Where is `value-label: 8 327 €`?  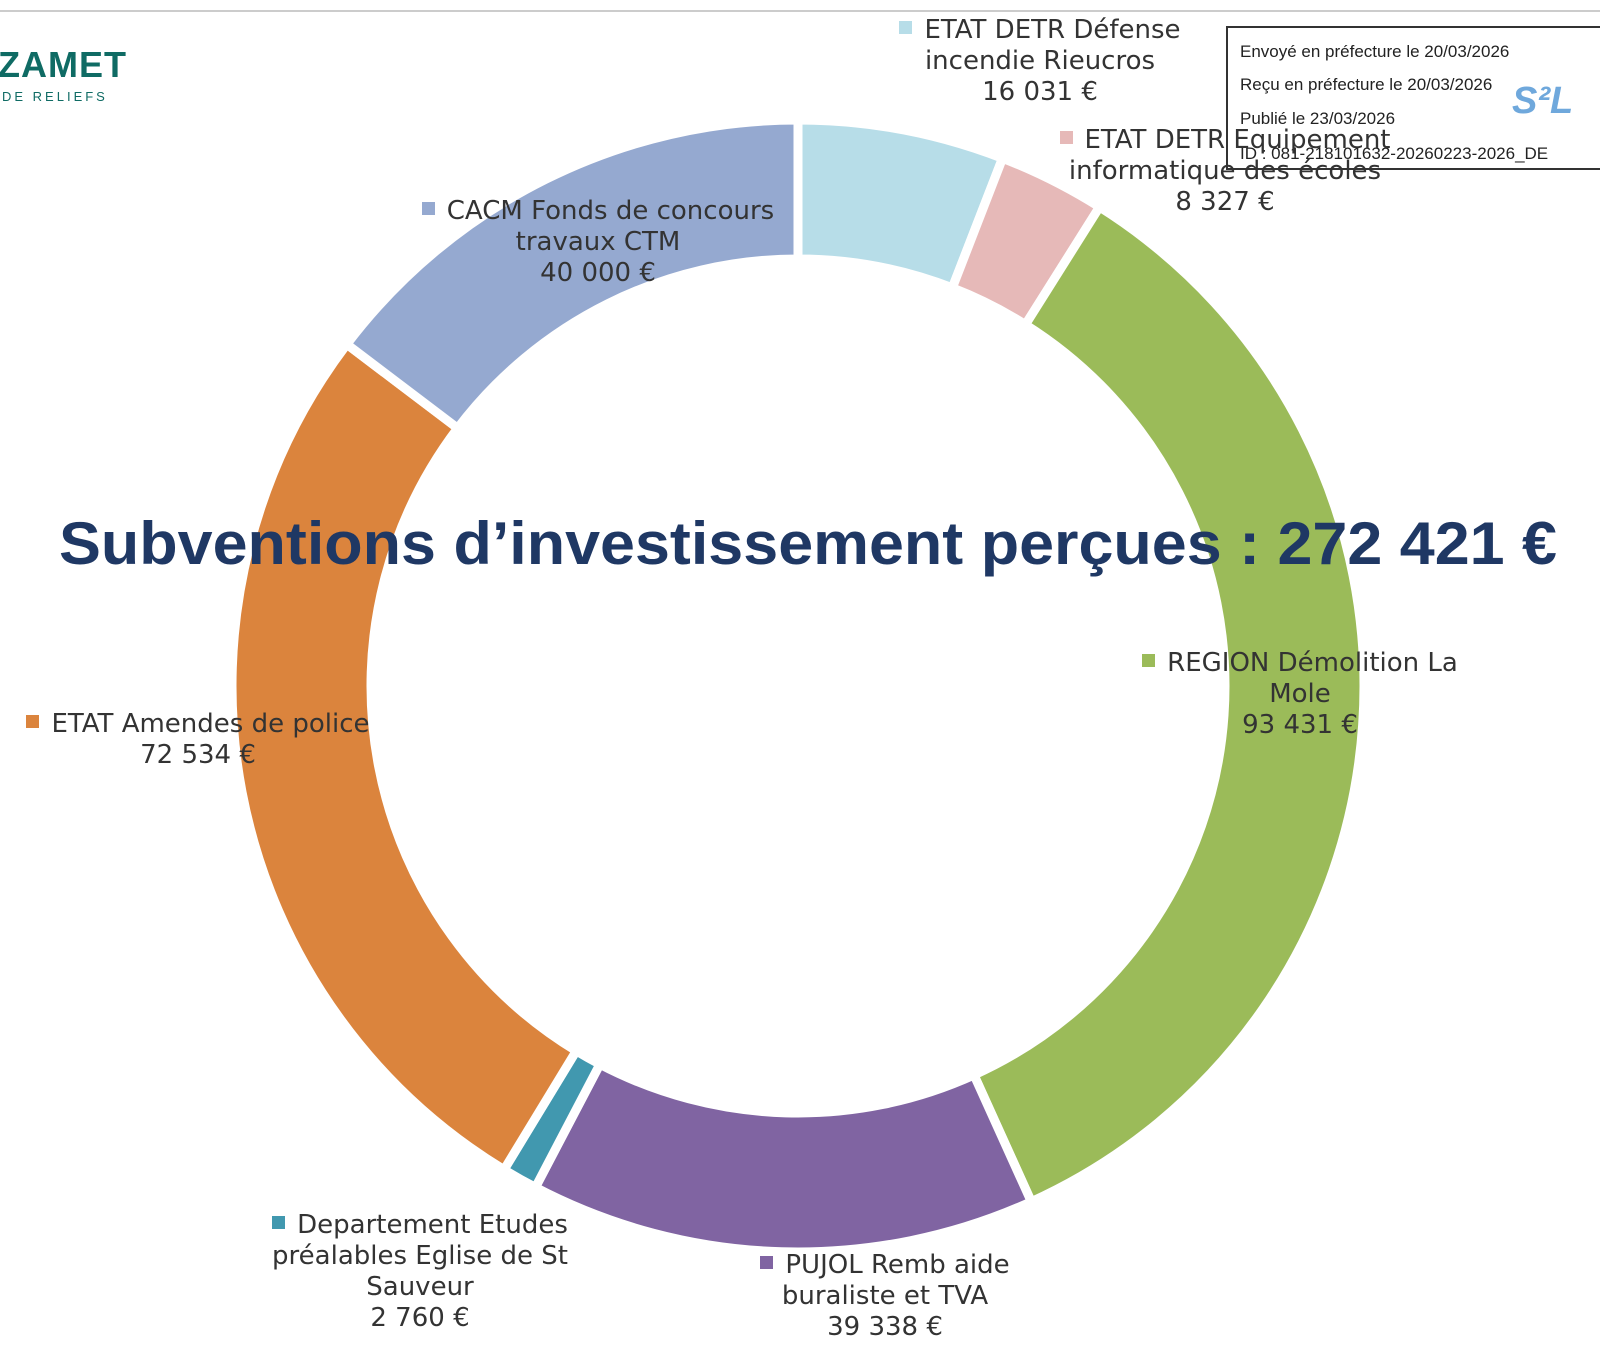
value-label: 8 327 € is located at coordinates (1225, 202).